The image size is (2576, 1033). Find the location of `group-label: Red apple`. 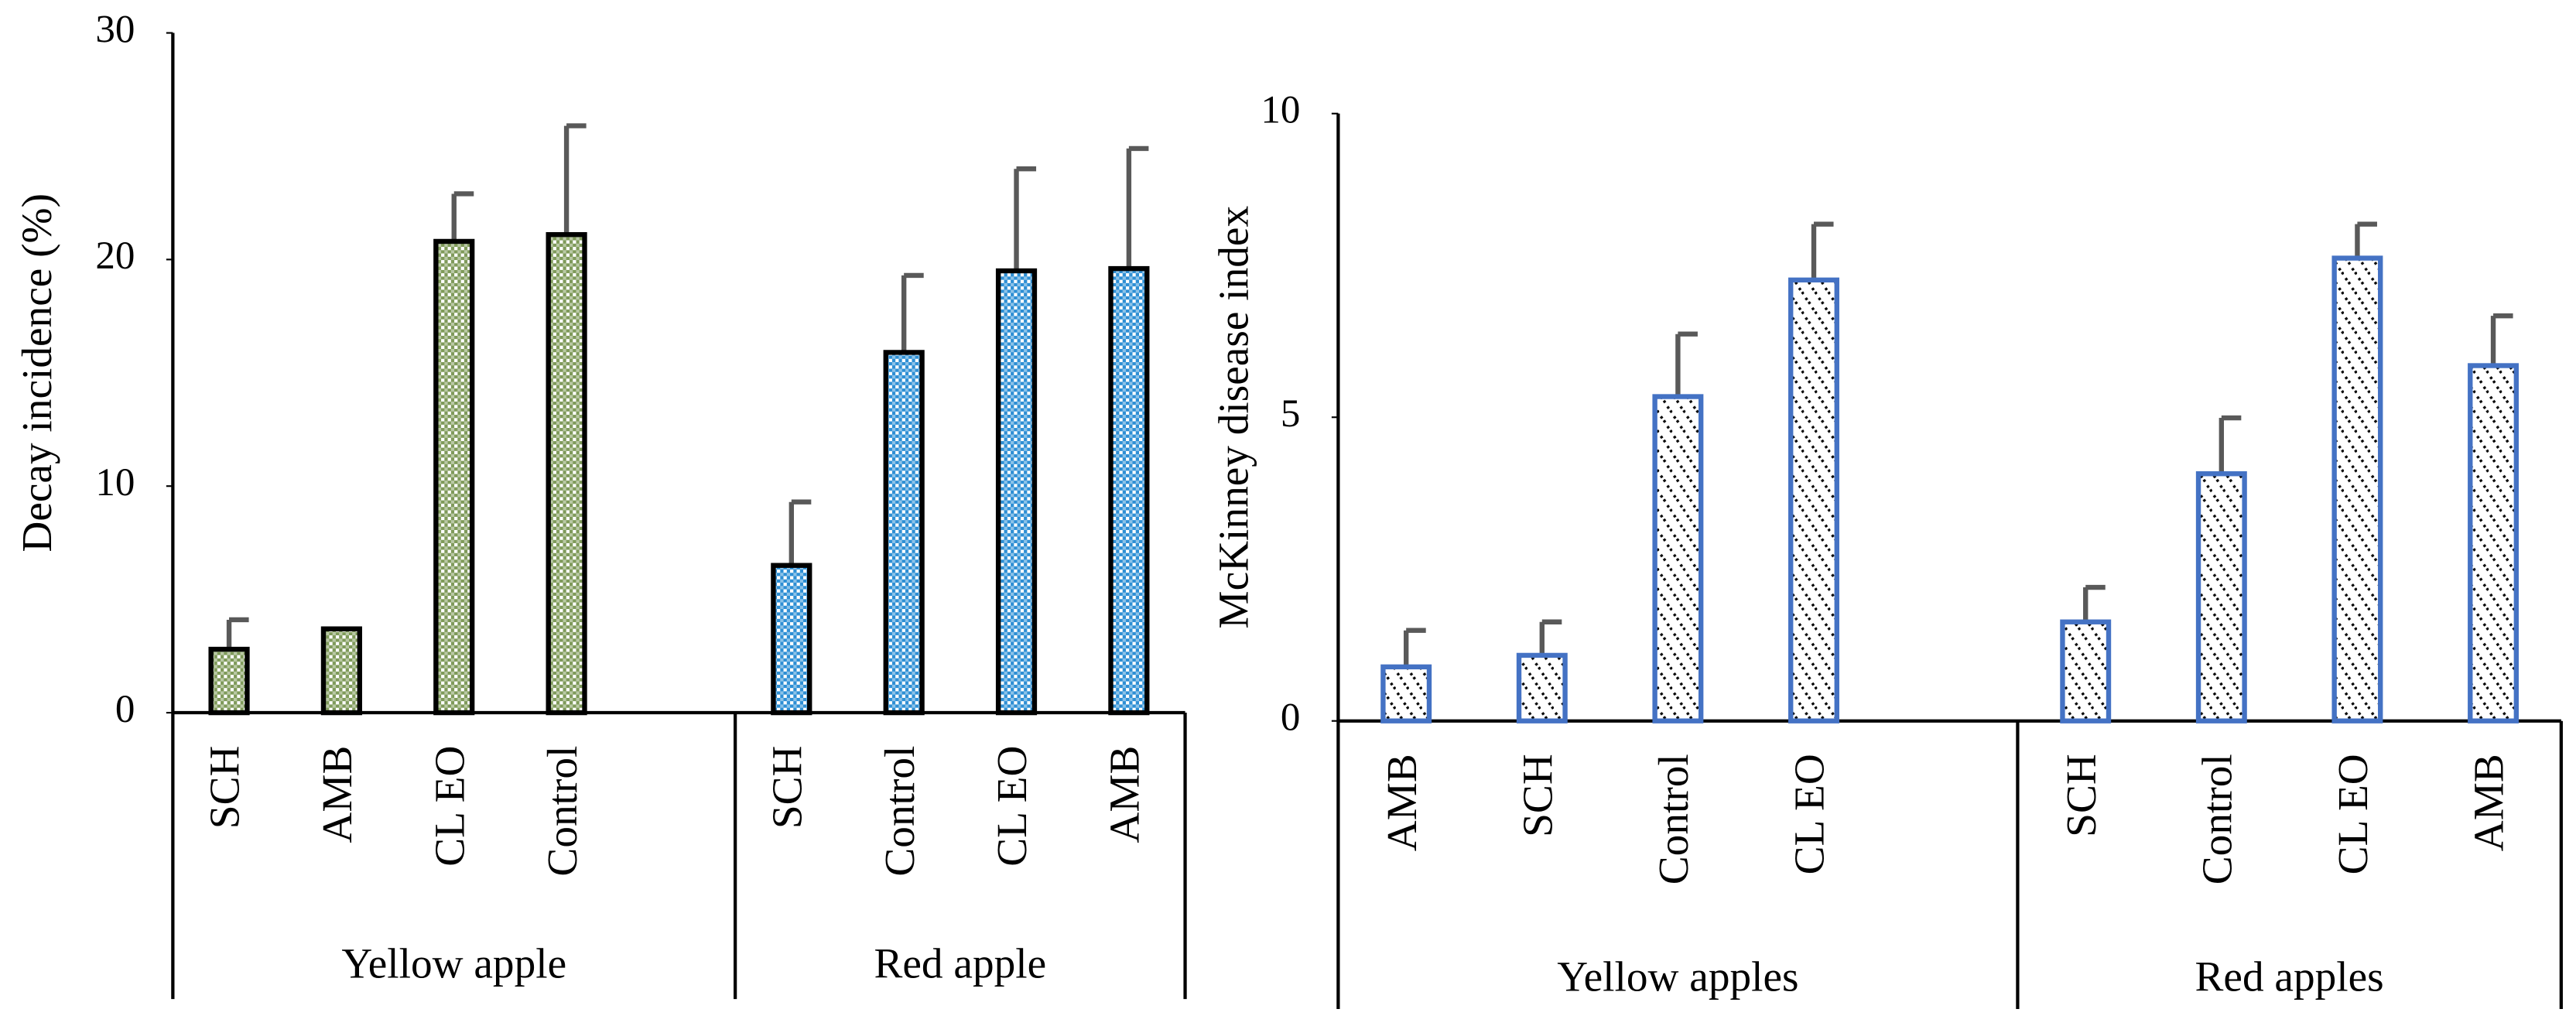

group-label: Red apple is located at coordinates (961, 963).